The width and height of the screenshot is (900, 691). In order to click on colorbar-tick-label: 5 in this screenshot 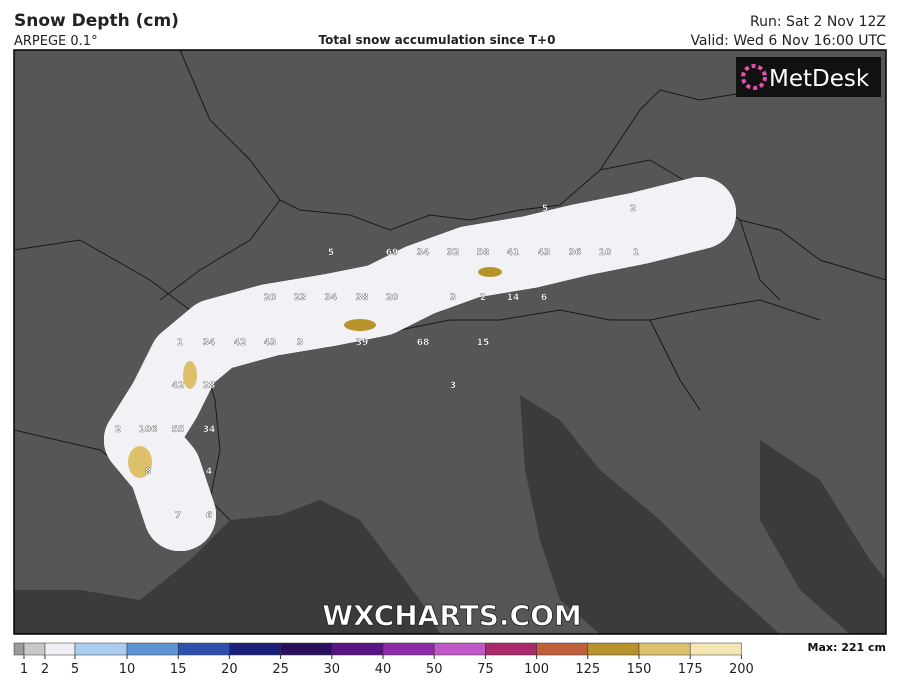, I will do `click(75, 669)`.